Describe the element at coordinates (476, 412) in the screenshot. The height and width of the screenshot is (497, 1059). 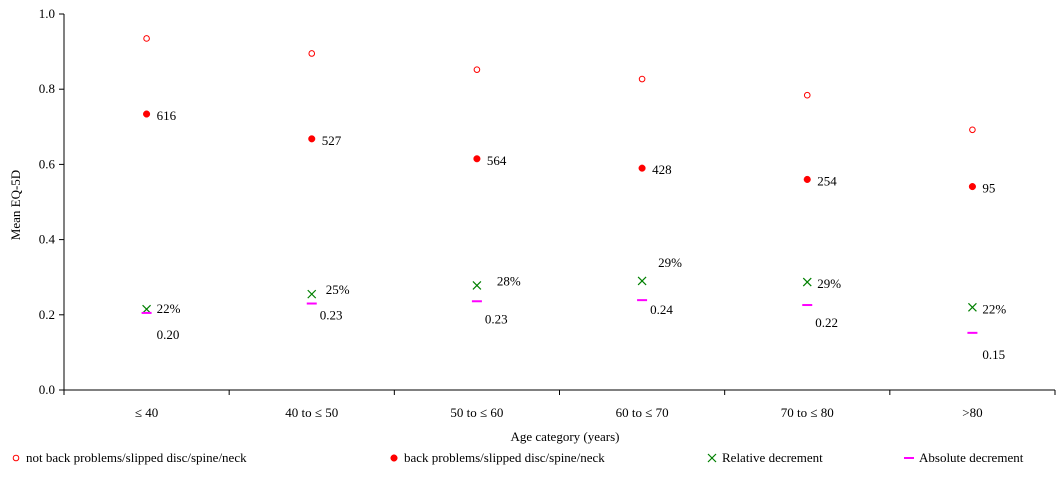
I see `x-tick-label: 50 to ≤ 60` at that location.